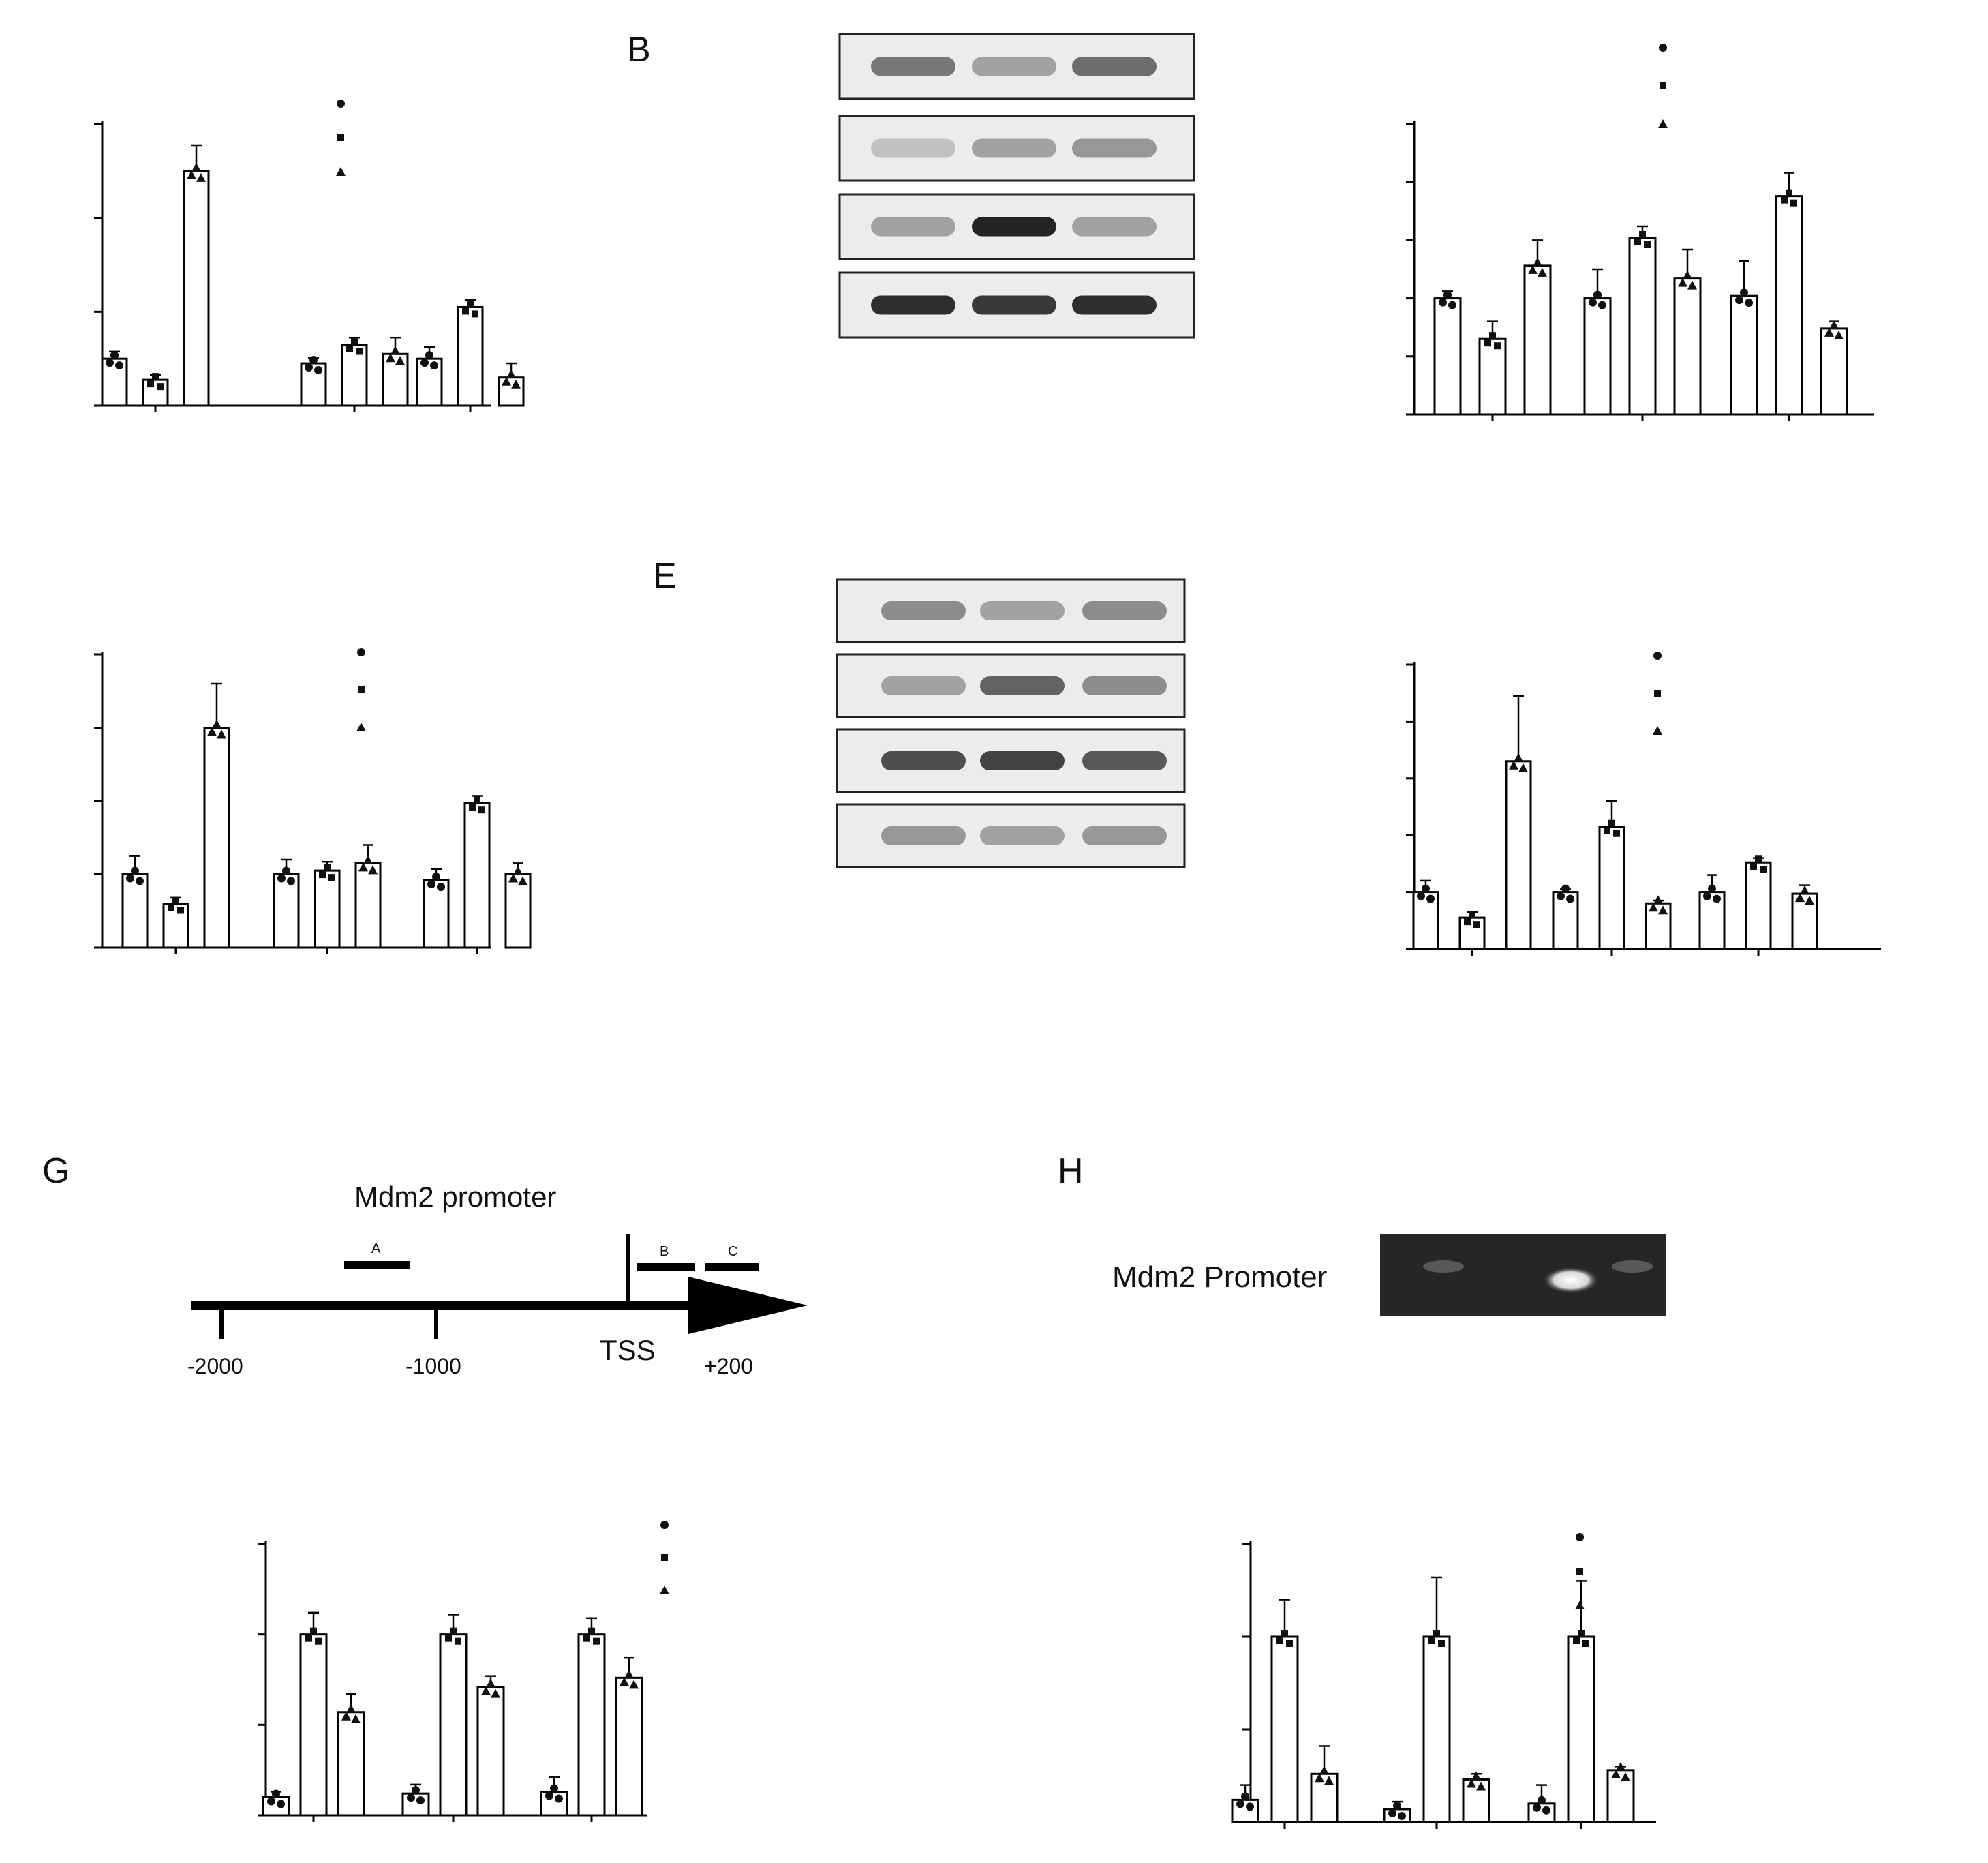 This screenshot has width=1988, height=1863. I want to click on gel-band, so click(1633, 1266).